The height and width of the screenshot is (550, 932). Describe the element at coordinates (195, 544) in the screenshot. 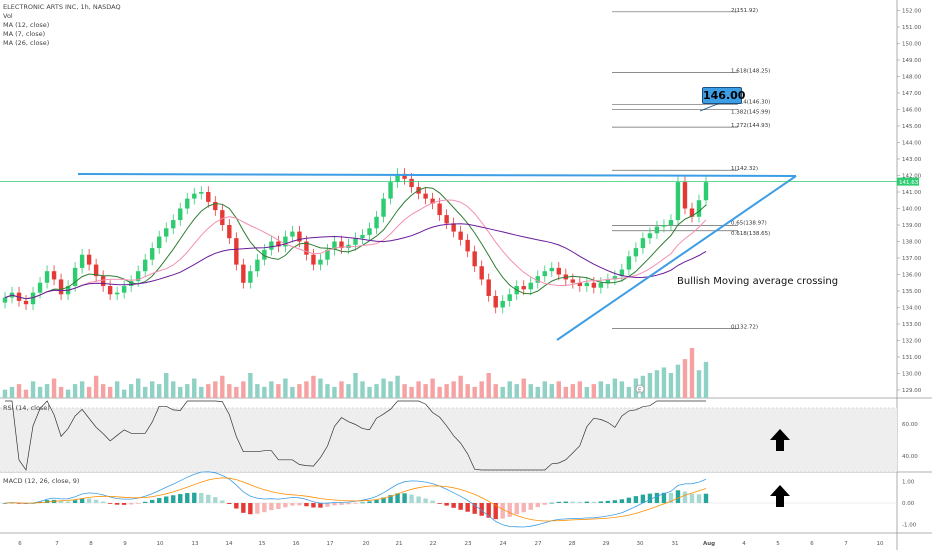

I see `time-tick-label: 13` at that location.